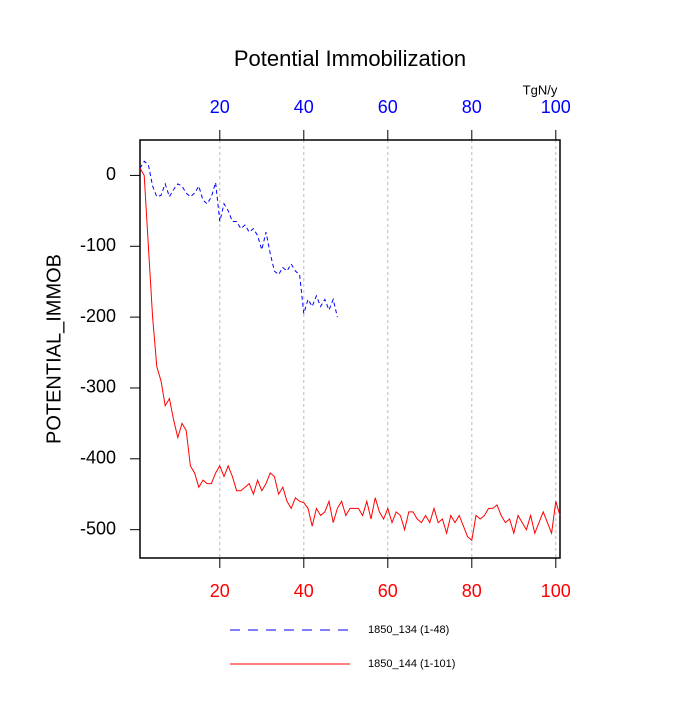  I want to click on x2-tick-label: 100, so click(556, 107).